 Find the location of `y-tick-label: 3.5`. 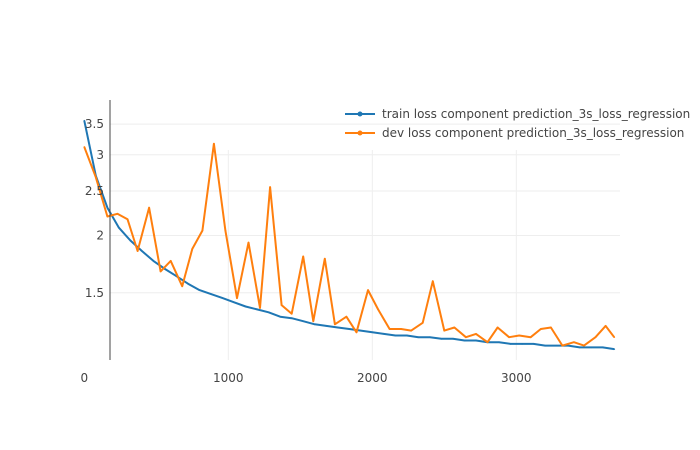

y-tick-label: 3.5 is located at coordinates (94, 124).